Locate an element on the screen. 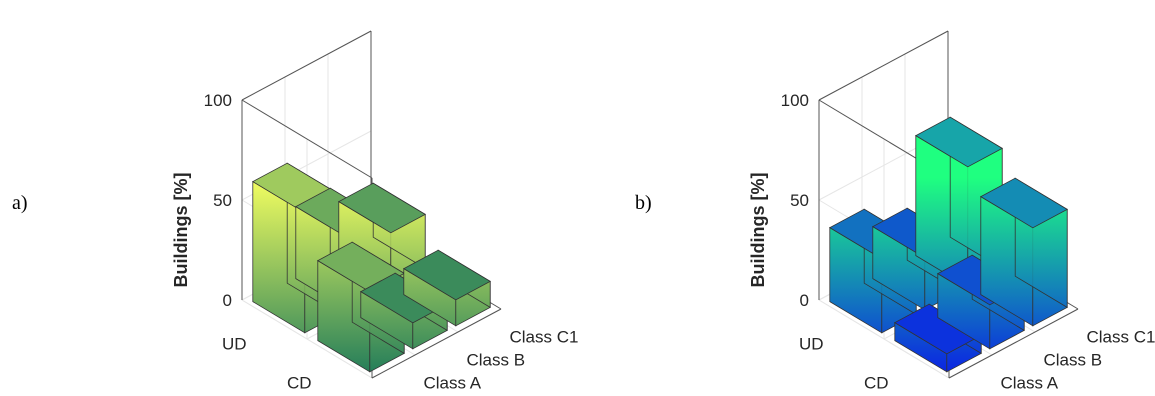  panel-label-a: a) is located at coordinates (20, 203).